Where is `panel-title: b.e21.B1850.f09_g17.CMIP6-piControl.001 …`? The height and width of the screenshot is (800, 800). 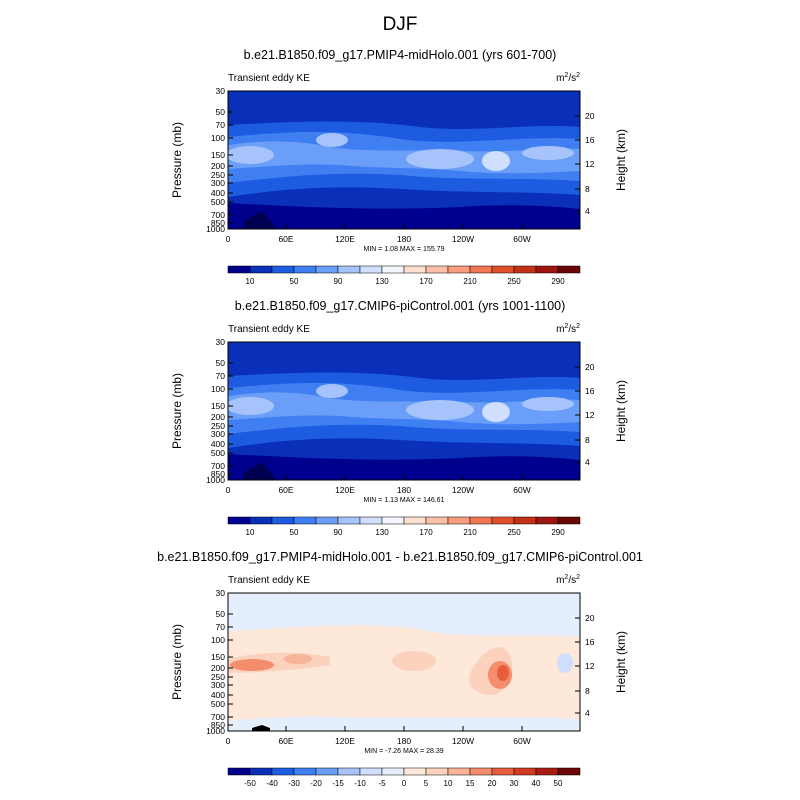 panel-title: b.e21.B1850.f09_g17.CMIP6-piControl.001 … is located at coordinates (400, 306).